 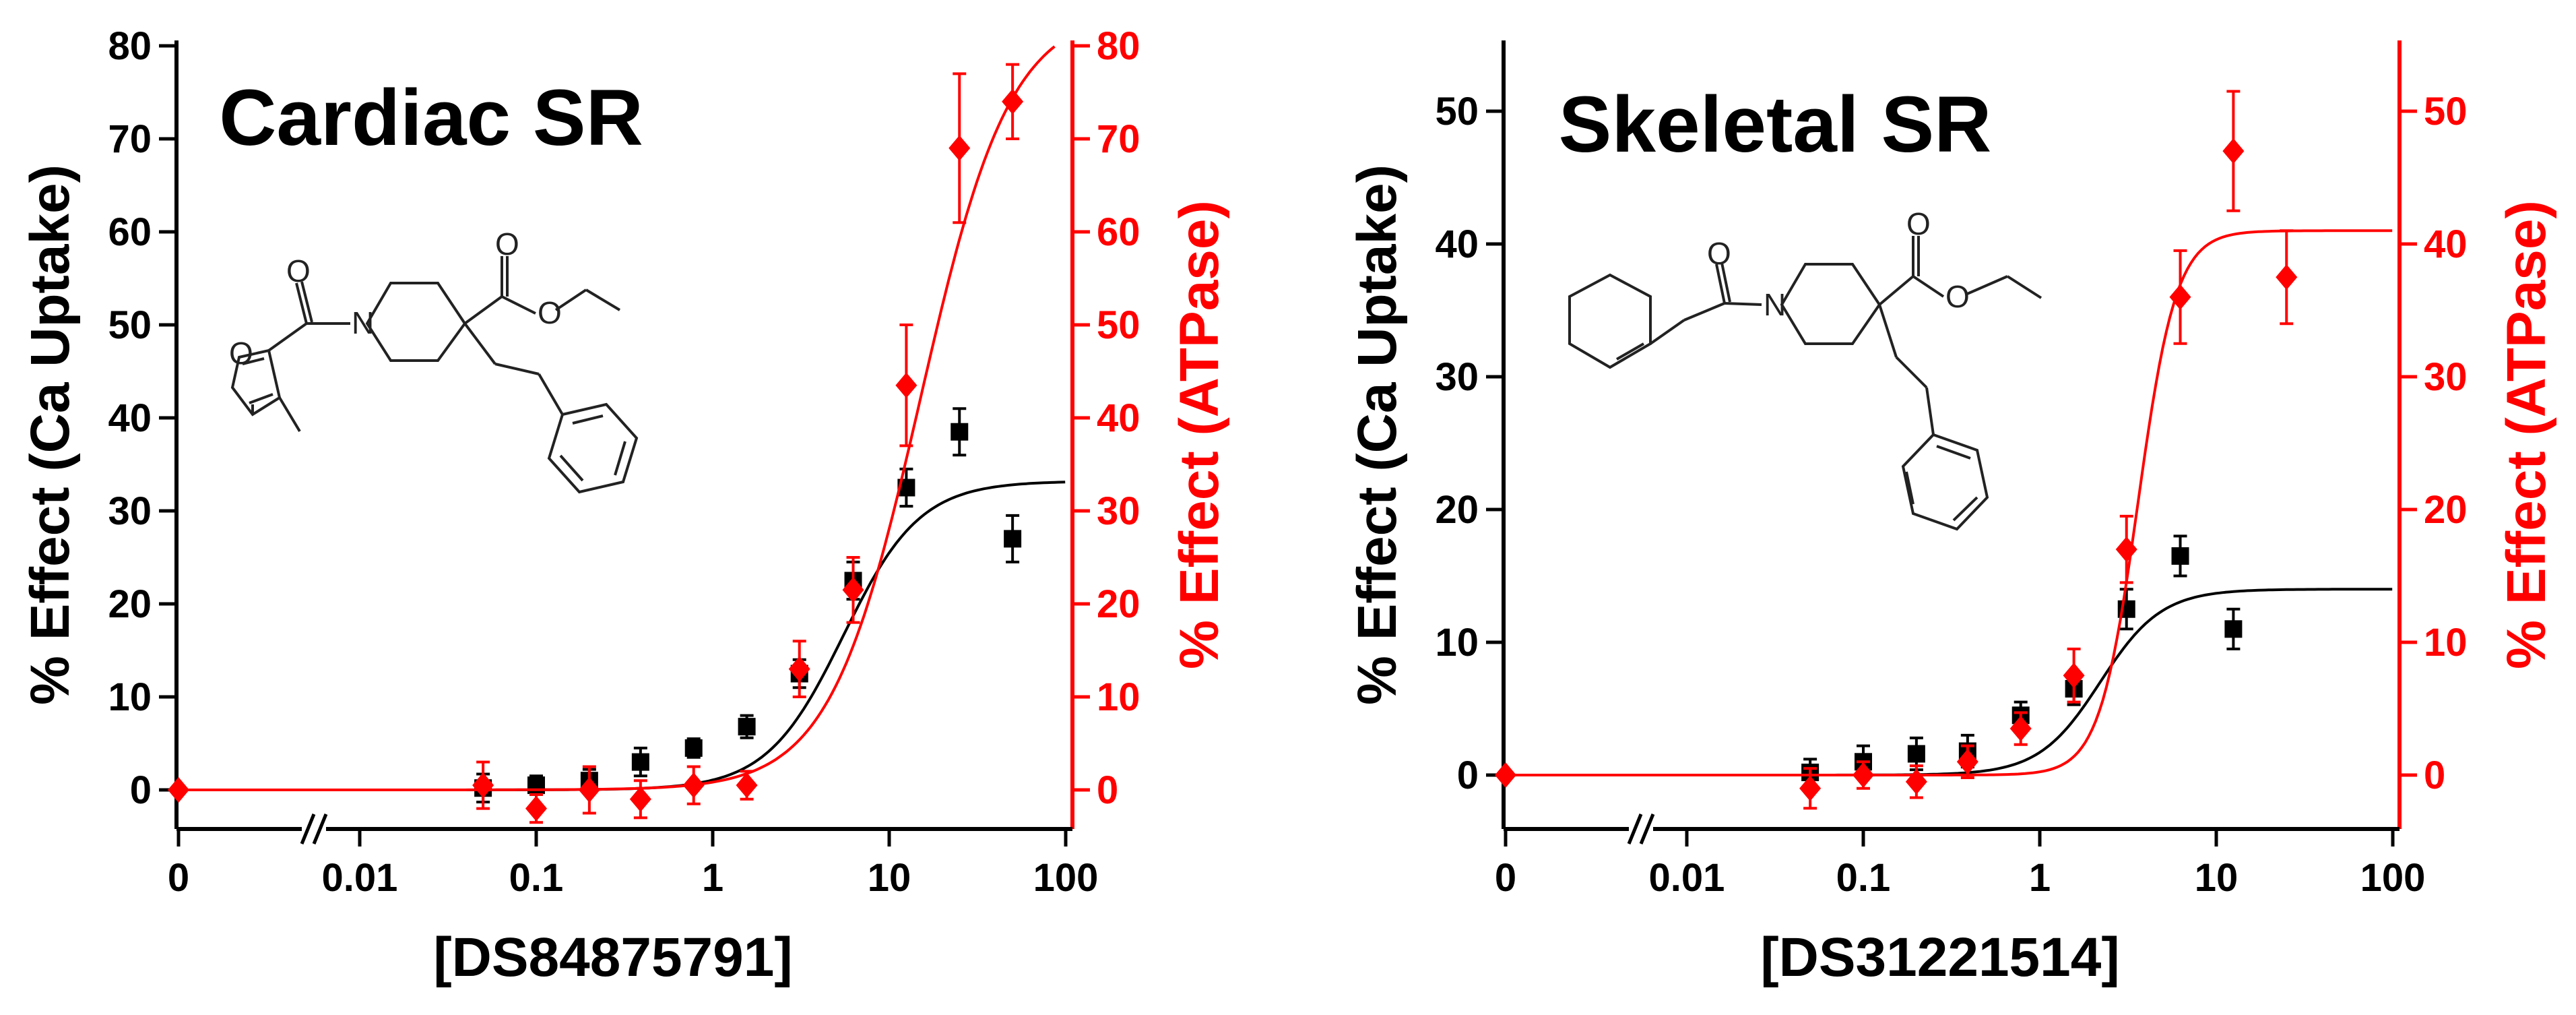 I want to click on left-y-tick-label: 50, so click(x=1457, y=111).